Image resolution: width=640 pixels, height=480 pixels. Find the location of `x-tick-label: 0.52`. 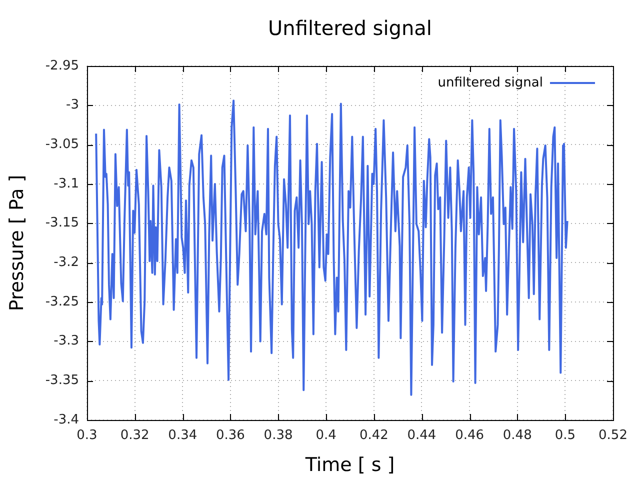

x-tick-label: 0.52 is located at coordinates (613, 436).